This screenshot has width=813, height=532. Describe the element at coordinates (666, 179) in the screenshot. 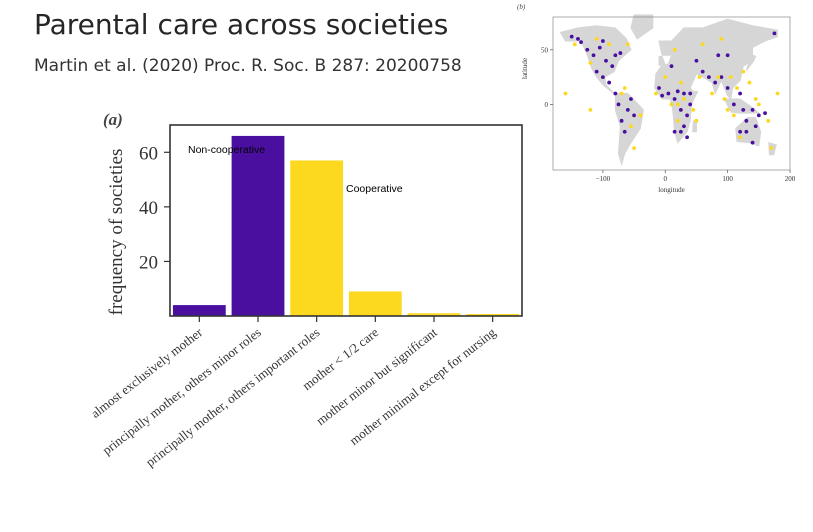

I see `map-x-tick-label-1: 0` at that location.